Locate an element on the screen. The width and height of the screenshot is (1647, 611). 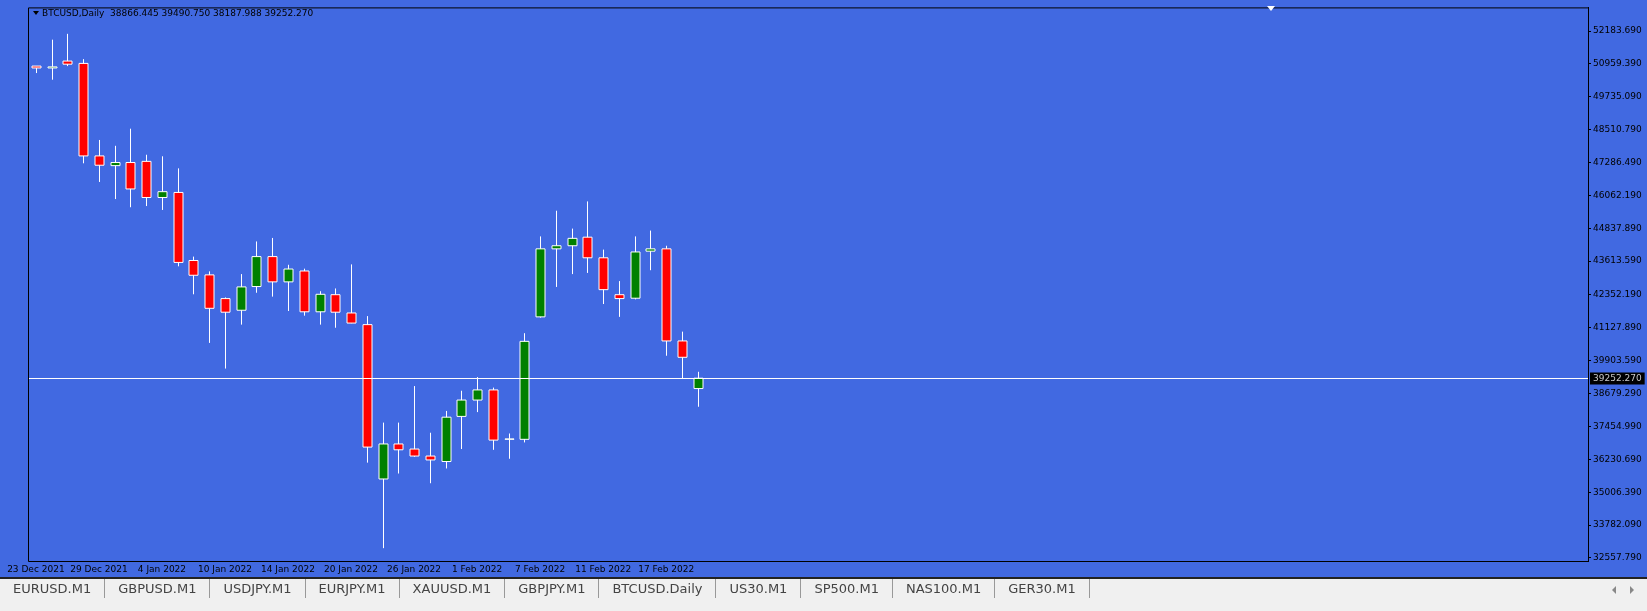
text: EURUSD.M1 is located at coordinates (53, 588).